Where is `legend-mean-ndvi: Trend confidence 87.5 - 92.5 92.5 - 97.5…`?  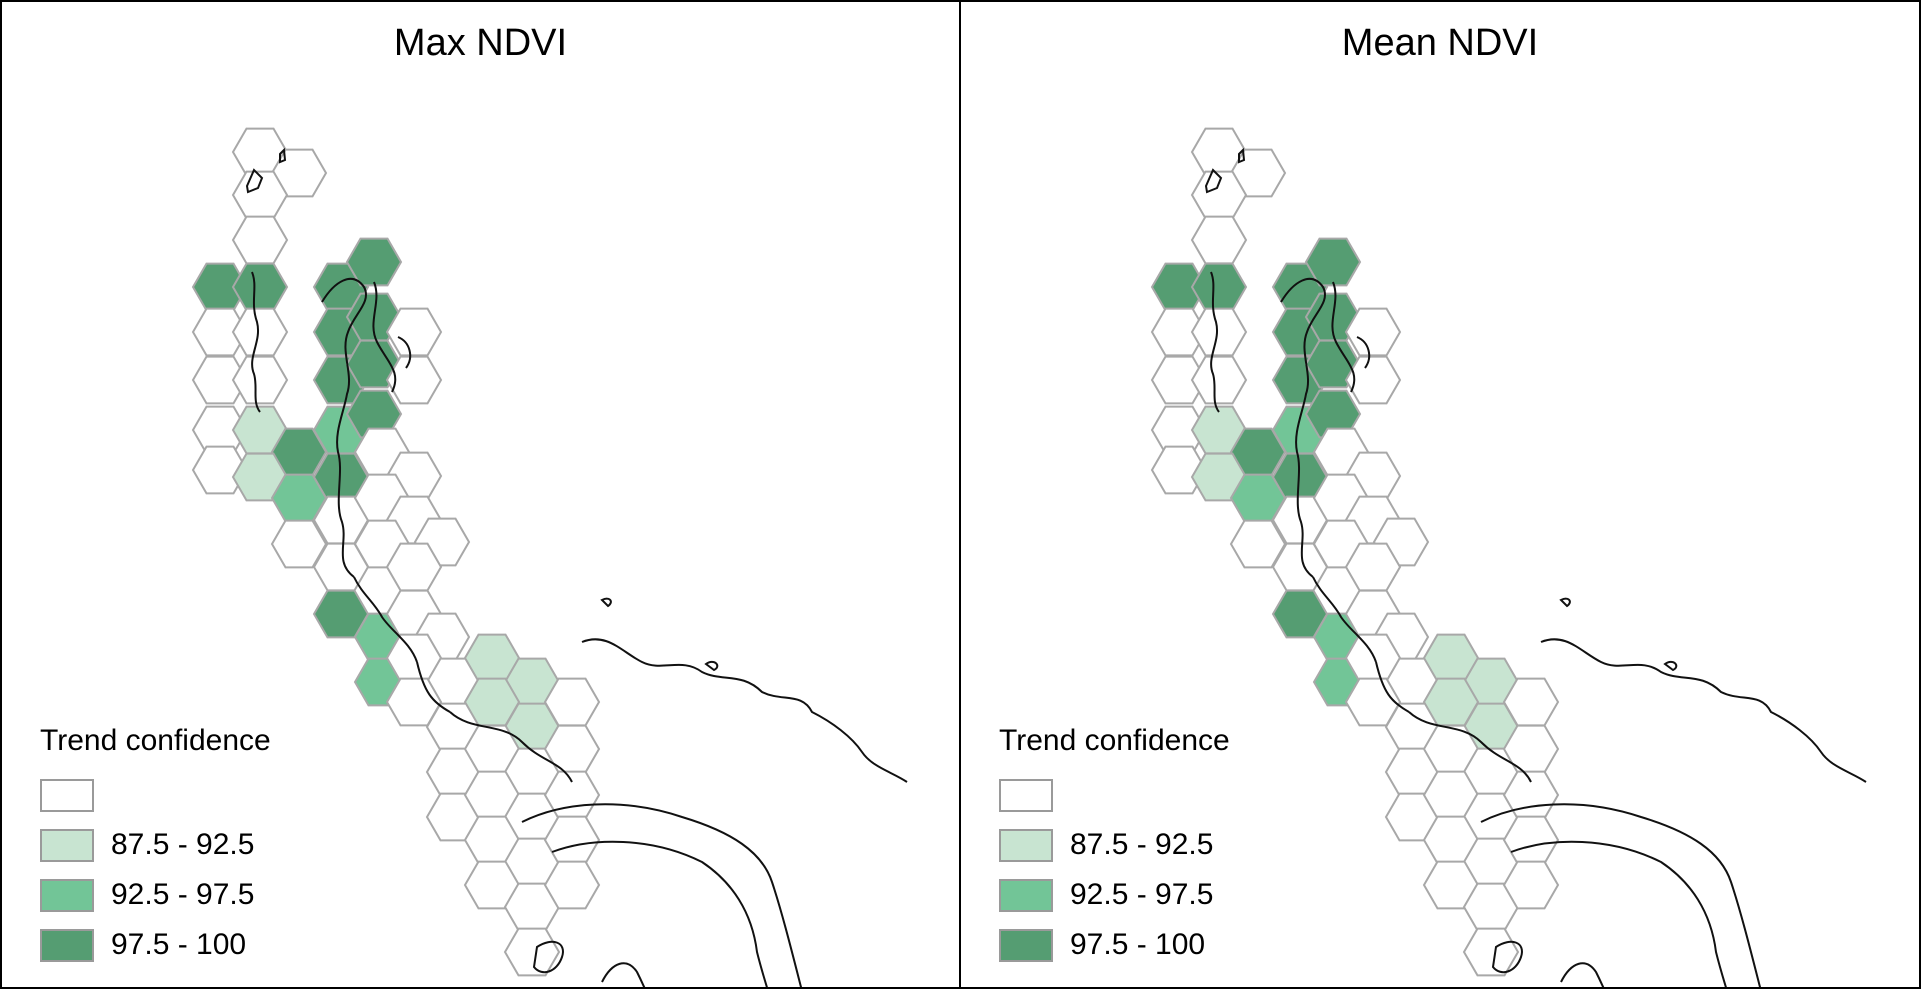 legend-mean-ndvi: Trend confidence 87.5 - 92.5 92.5 - 97.5… is located at coordinates (1114, 847).